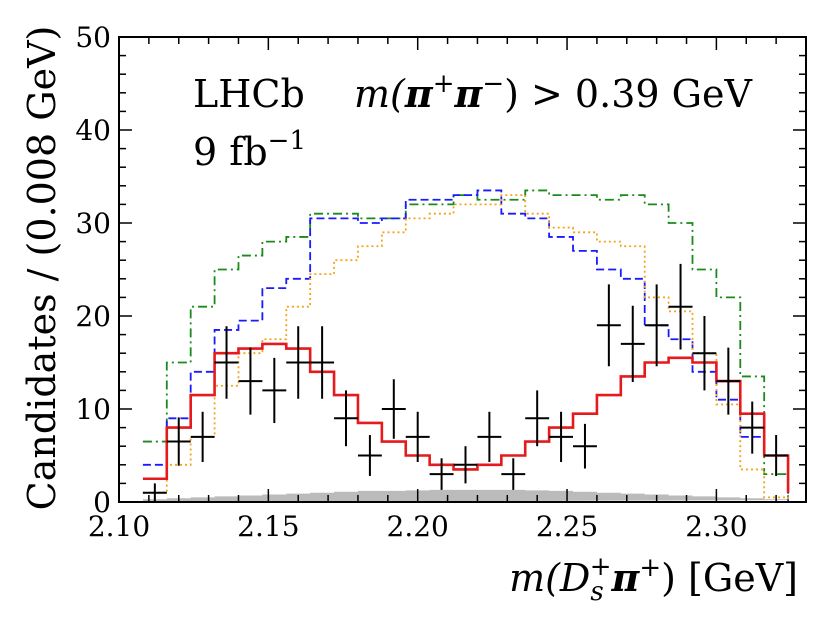  What do you see at coordinates (93, 223) in the screenshot?
I see `y-tick-label: 30` at bounding box center [93, 223].